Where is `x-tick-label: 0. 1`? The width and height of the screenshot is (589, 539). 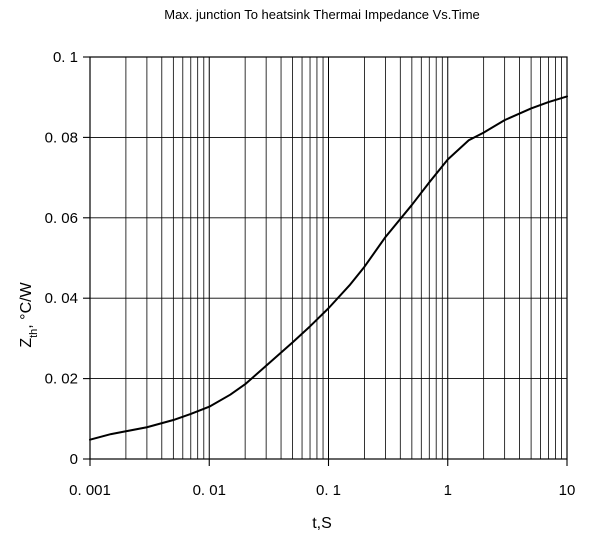
x-tick-label: 0. 1 is located at coordinates (328, 490).